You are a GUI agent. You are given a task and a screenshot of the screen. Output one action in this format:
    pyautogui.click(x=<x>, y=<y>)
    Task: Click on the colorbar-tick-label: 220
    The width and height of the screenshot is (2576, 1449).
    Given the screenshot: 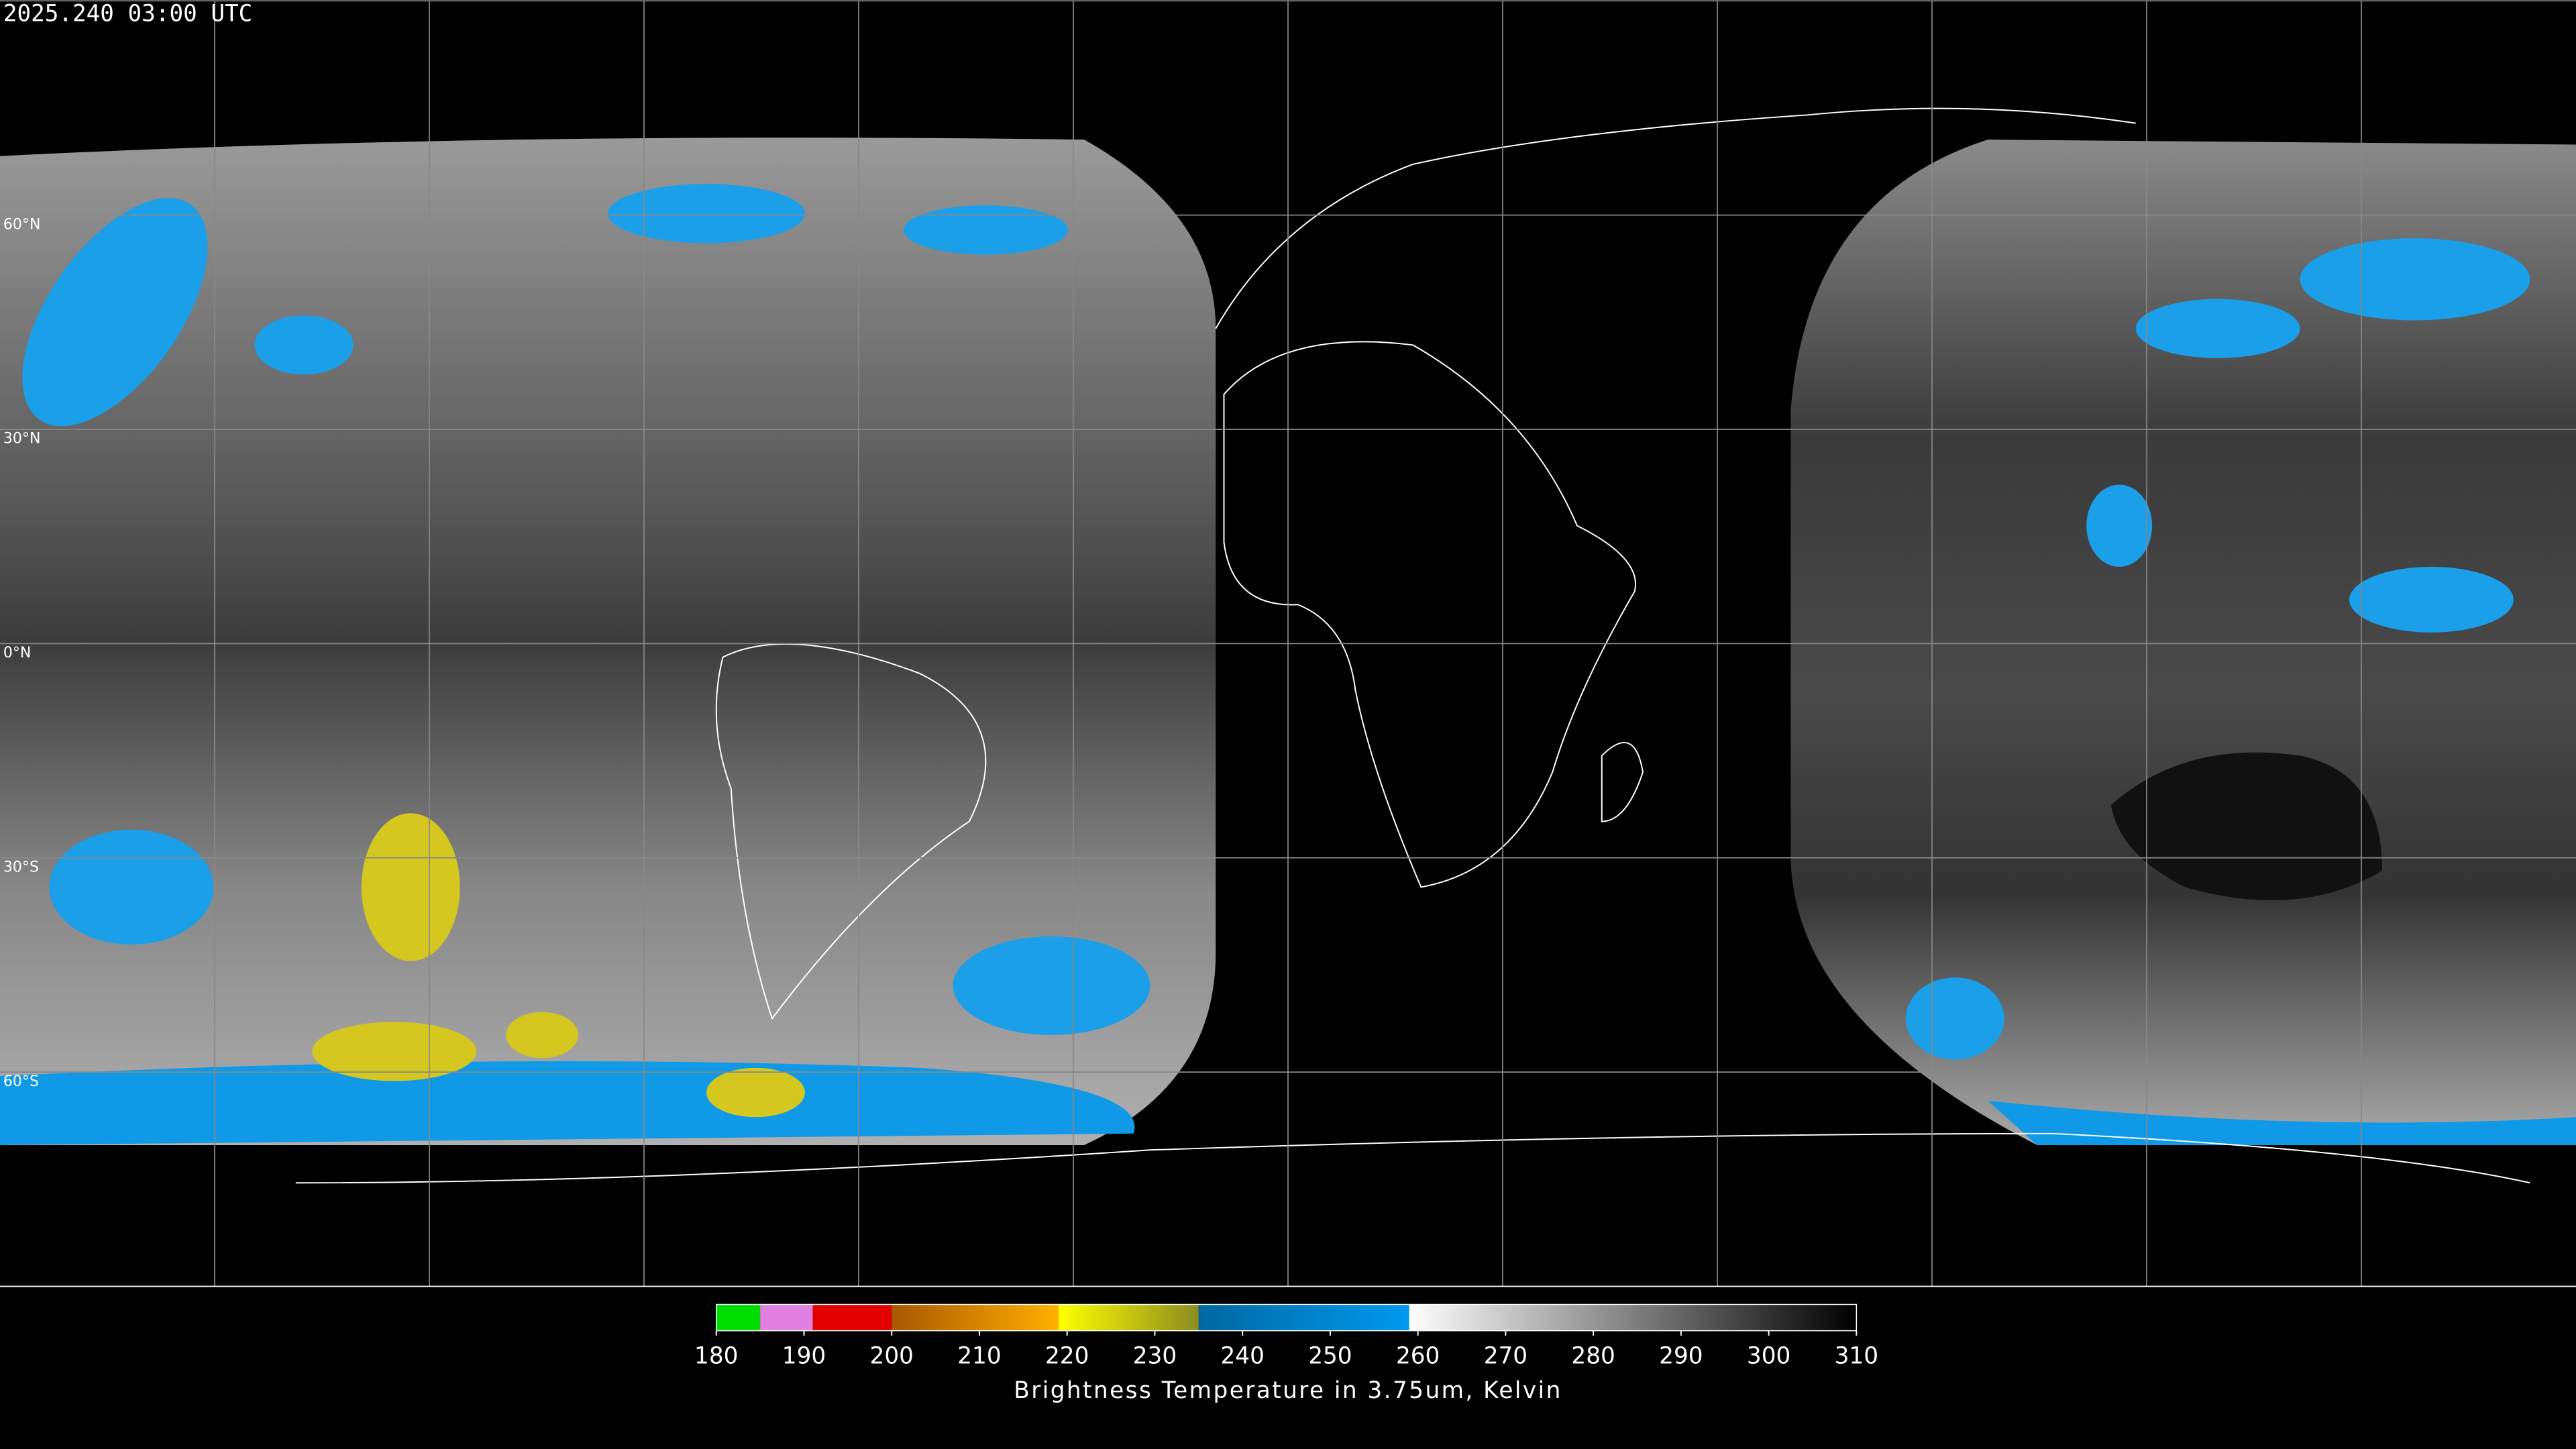 What is the action you would take?
    pyautogui.click(x=1067, y=1355)
    